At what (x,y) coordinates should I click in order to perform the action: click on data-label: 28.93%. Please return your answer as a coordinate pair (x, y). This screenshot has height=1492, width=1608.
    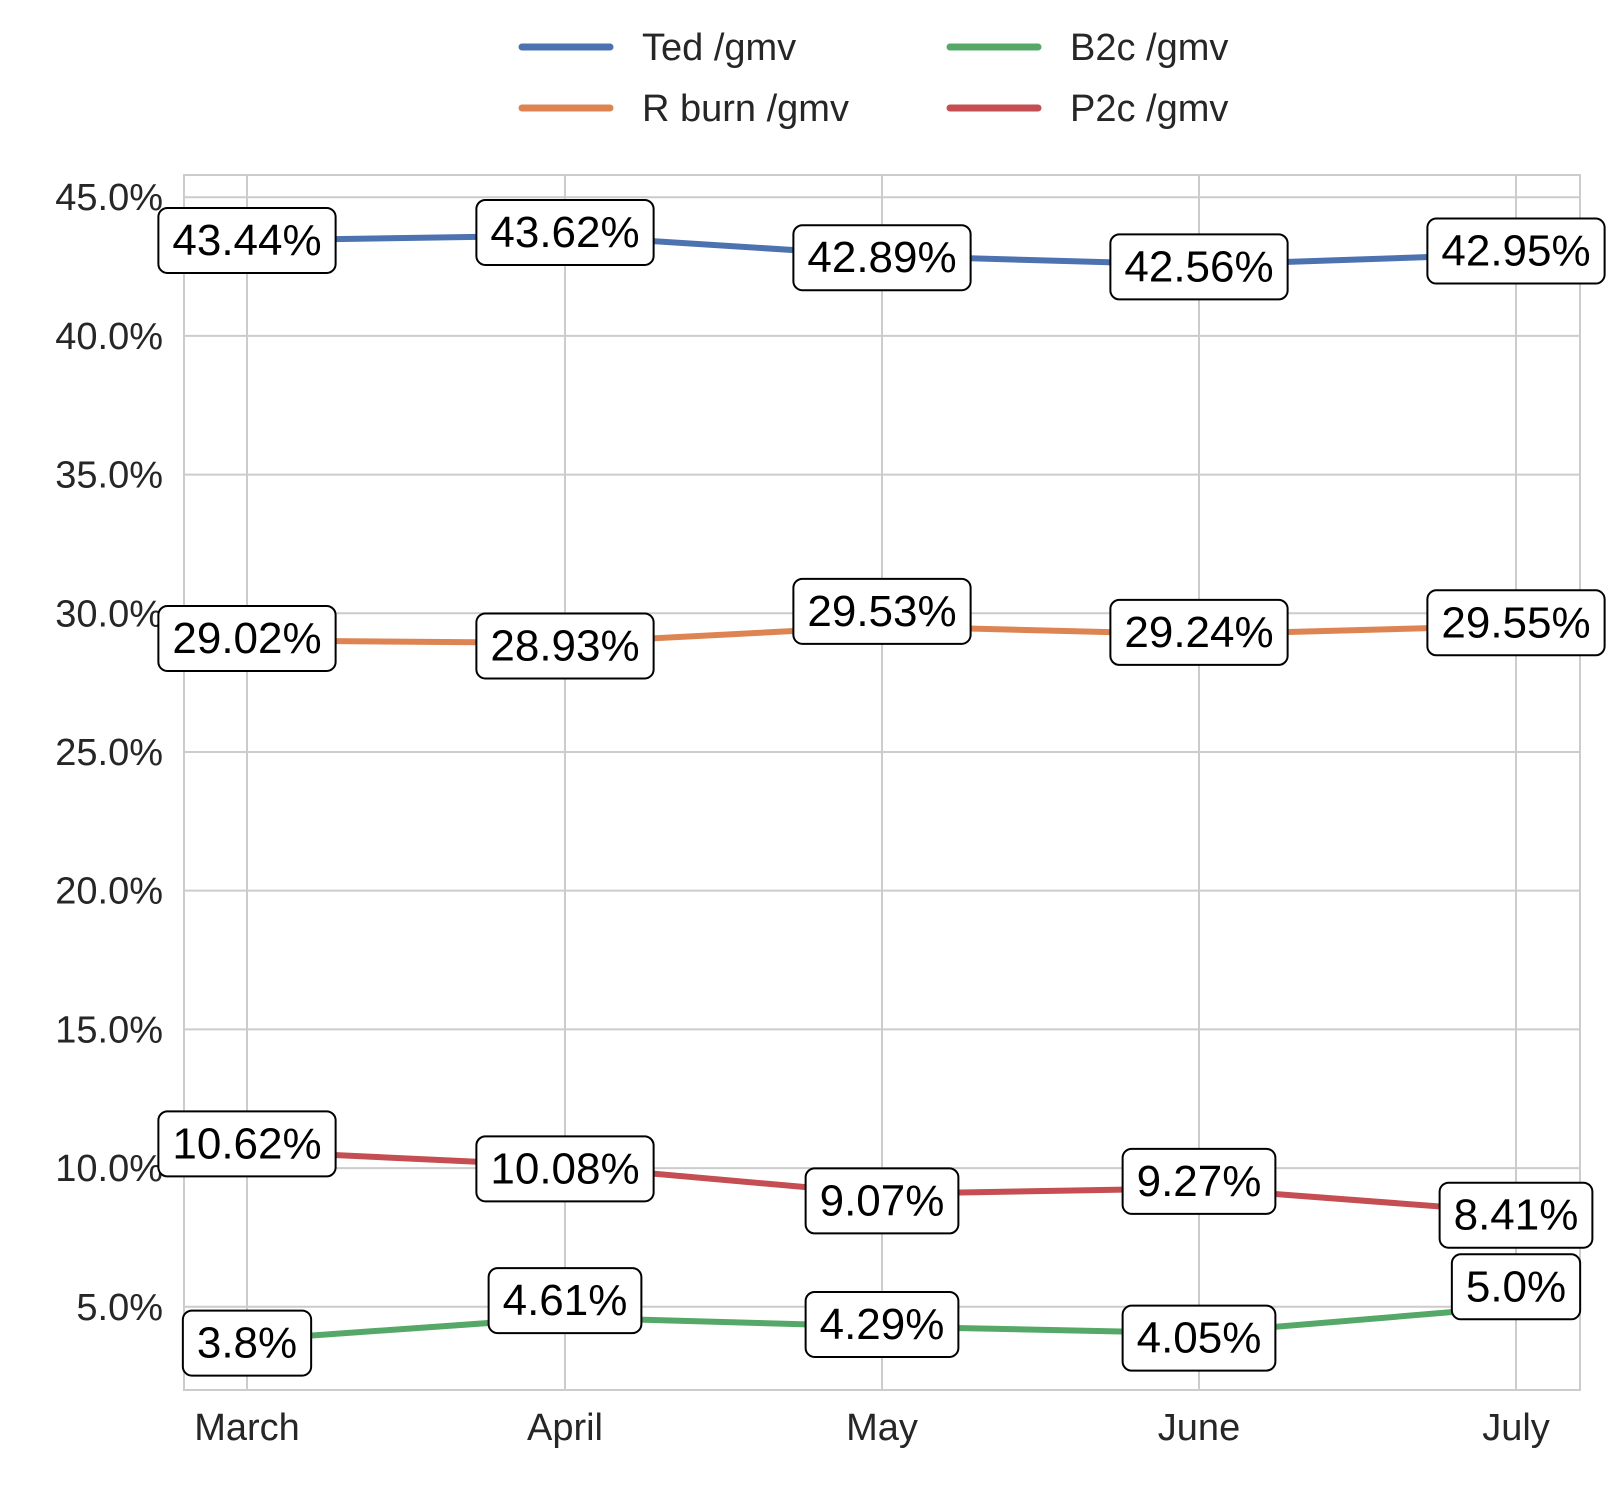
    Looking at the image, I should click on (565, 646).